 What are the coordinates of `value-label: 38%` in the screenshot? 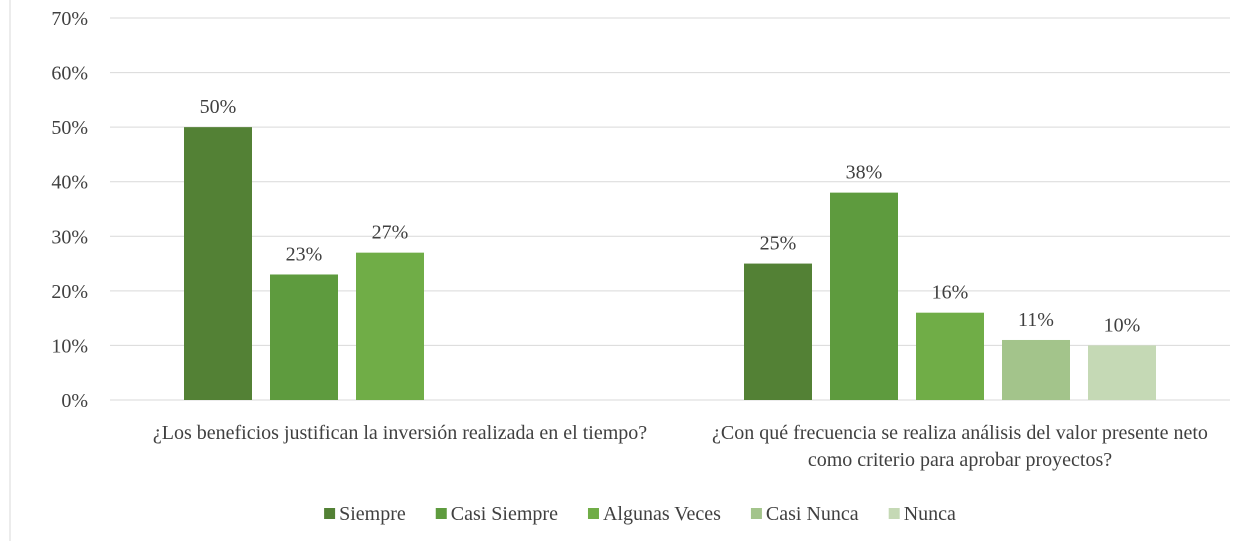 It's located at (864, 173).